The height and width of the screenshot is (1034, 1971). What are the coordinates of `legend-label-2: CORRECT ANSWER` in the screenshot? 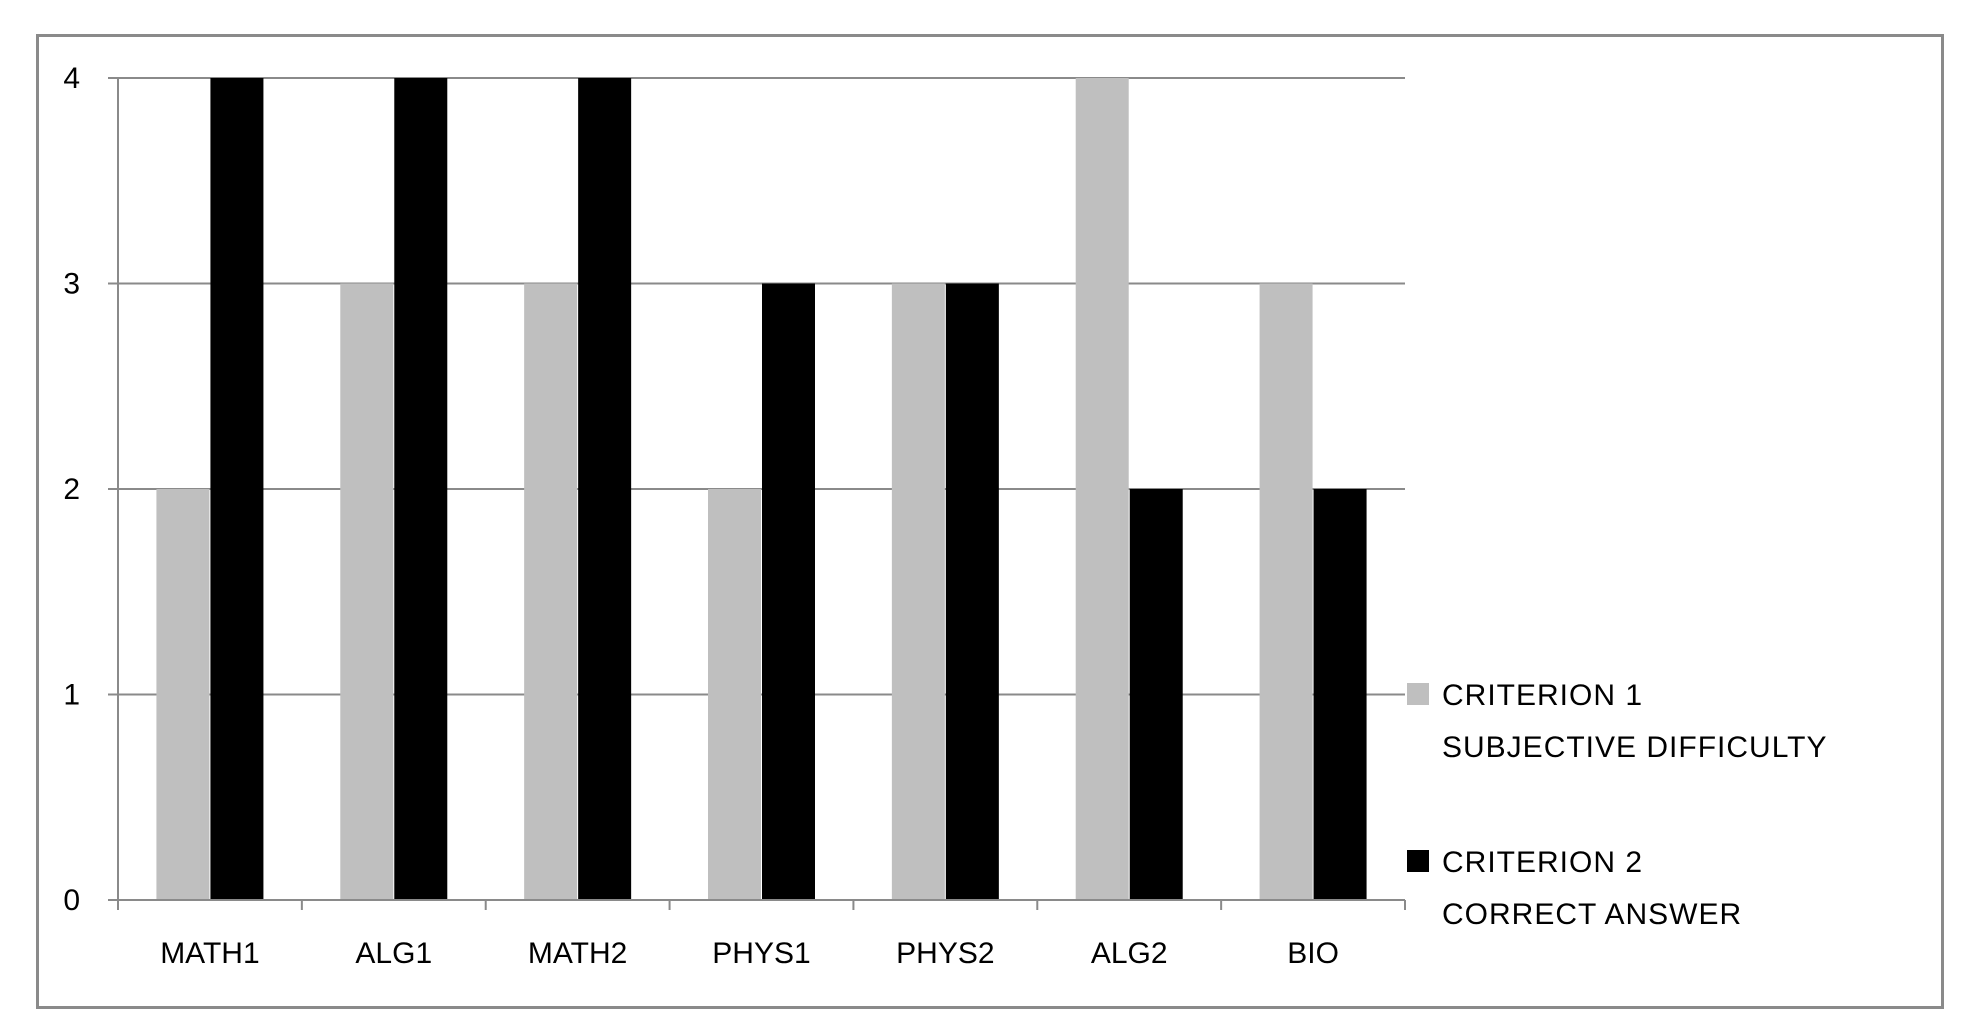 It's located at (1592, 914).